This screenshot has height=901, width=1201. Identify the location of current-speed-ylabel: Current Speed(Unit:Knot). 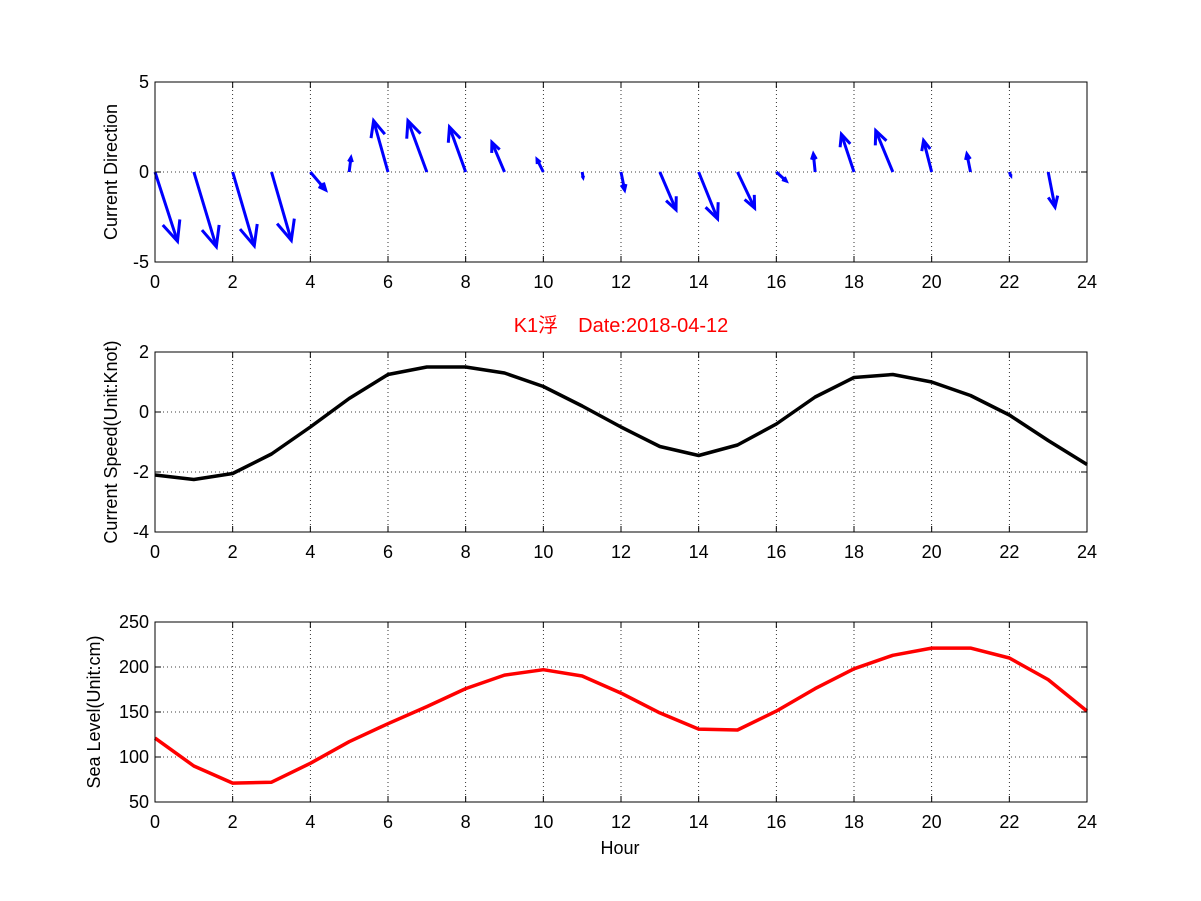
(111, 441).